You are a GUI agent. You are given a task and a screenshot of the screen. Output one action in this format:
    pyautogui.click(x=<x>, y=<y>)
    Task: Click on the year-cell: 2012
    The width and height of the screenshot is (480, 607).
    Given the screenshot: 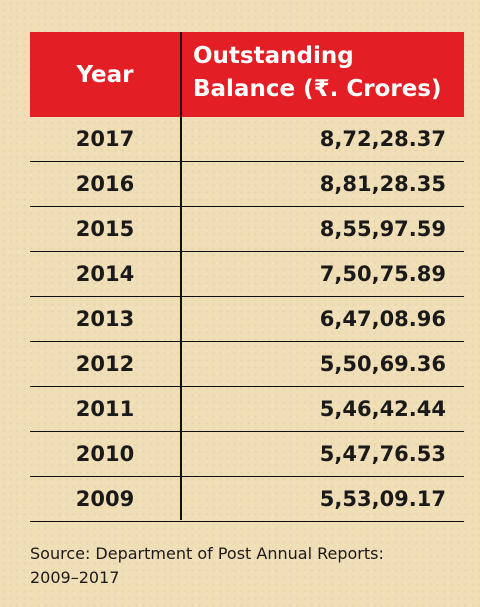 What is the action you would take?
    pyautogui.click(x=105, y=364)
    